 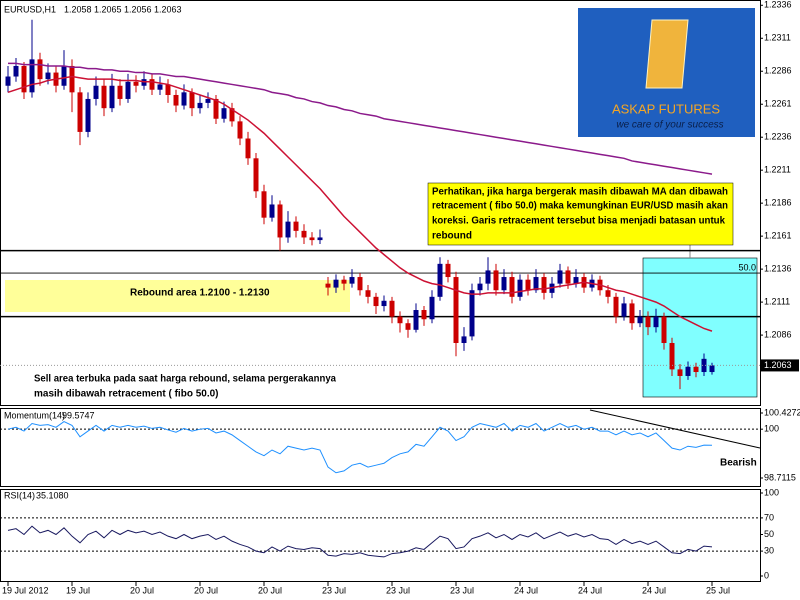 I want to click on last-low: 1.2056, so click(x=138, y=9).